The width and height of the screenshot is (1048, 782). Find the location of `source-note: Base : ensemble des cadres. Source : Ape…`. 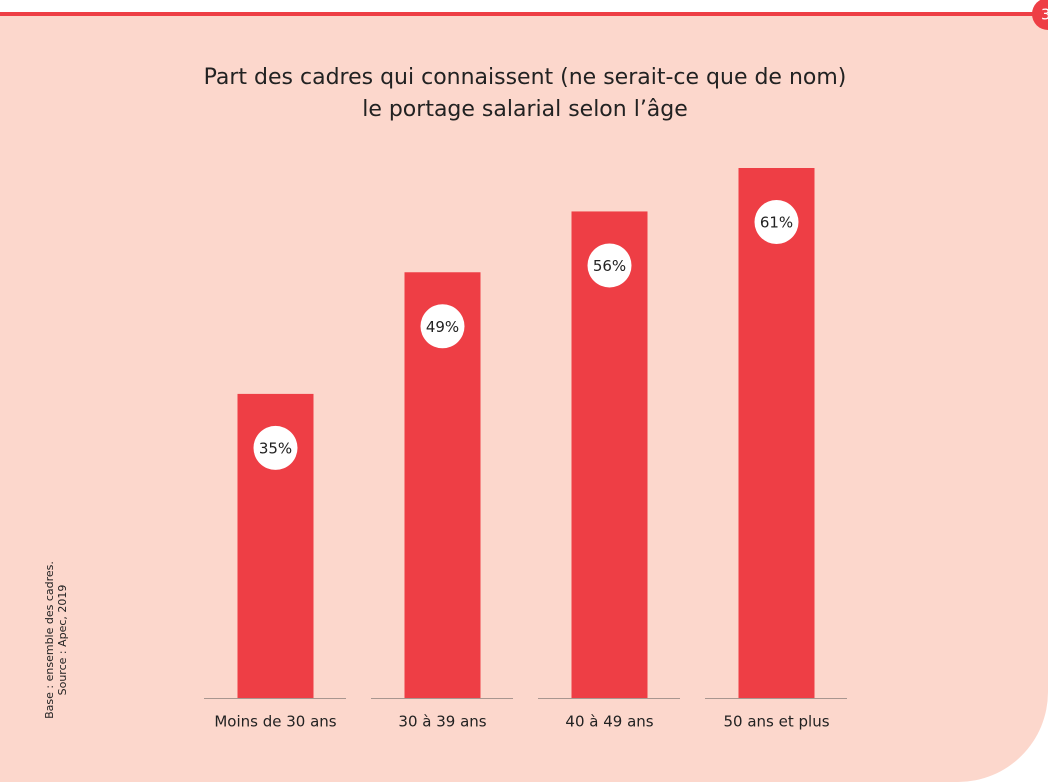

source-note: Base : ensemble des cadres. Source : Ape… is located at coordinates (56, 640).